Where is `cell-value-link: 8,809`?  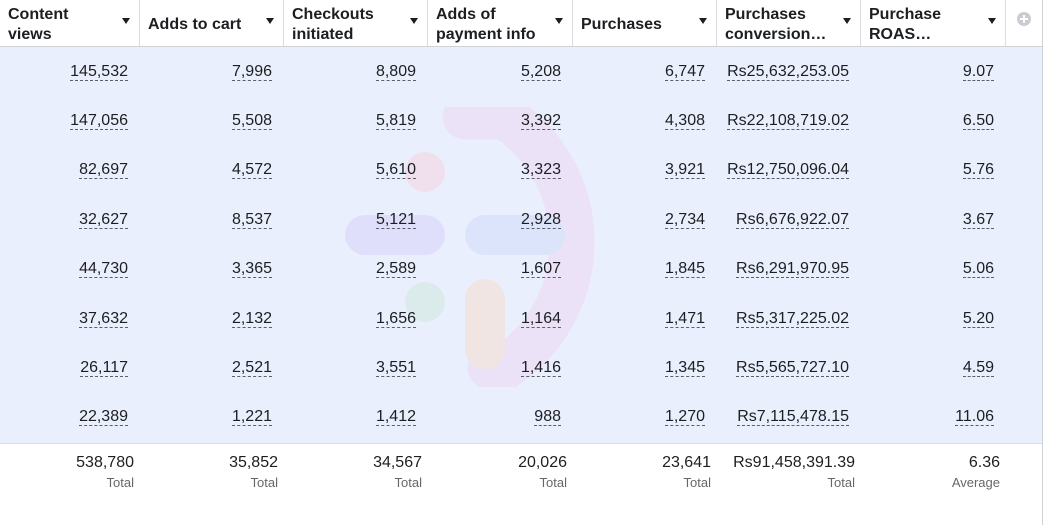 cell-value-link: 8,809 is located at coordinates (395, 71).